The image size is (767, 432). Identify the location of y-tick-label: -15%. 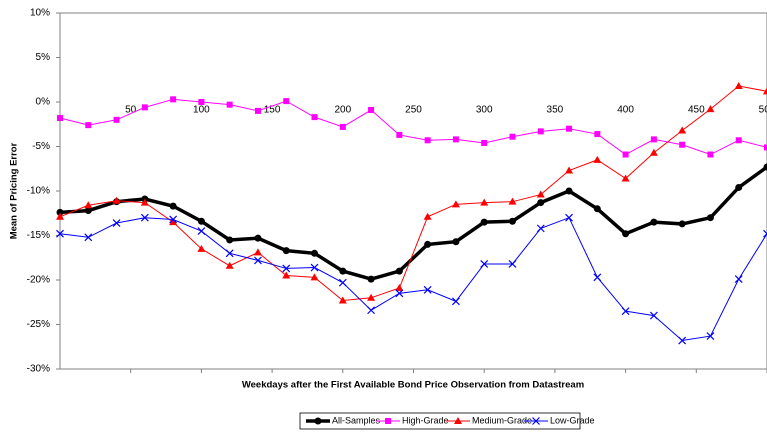
(38, 235).